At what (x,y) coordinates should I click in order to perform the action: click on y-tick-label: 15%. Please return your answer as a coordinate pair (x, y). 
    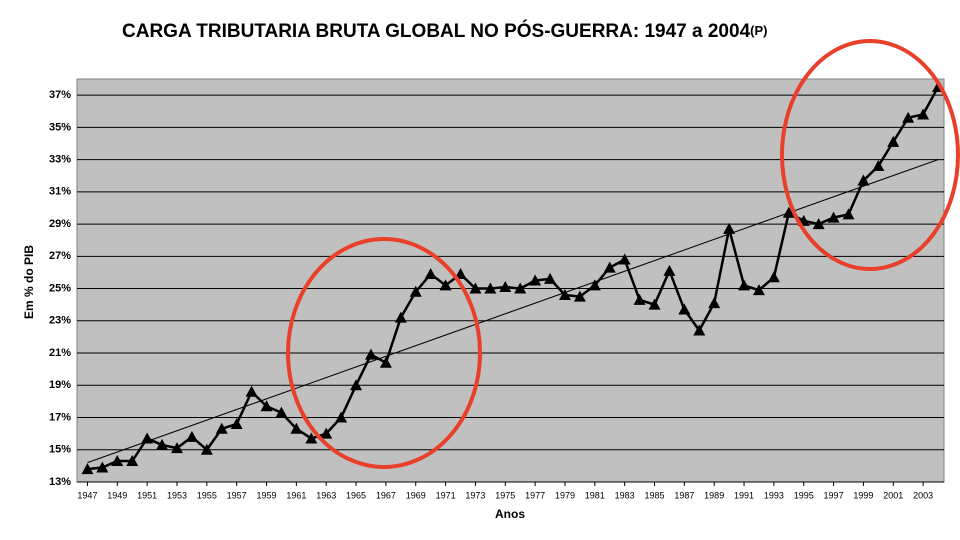
    Looking at the image, I should click on (60, 450).